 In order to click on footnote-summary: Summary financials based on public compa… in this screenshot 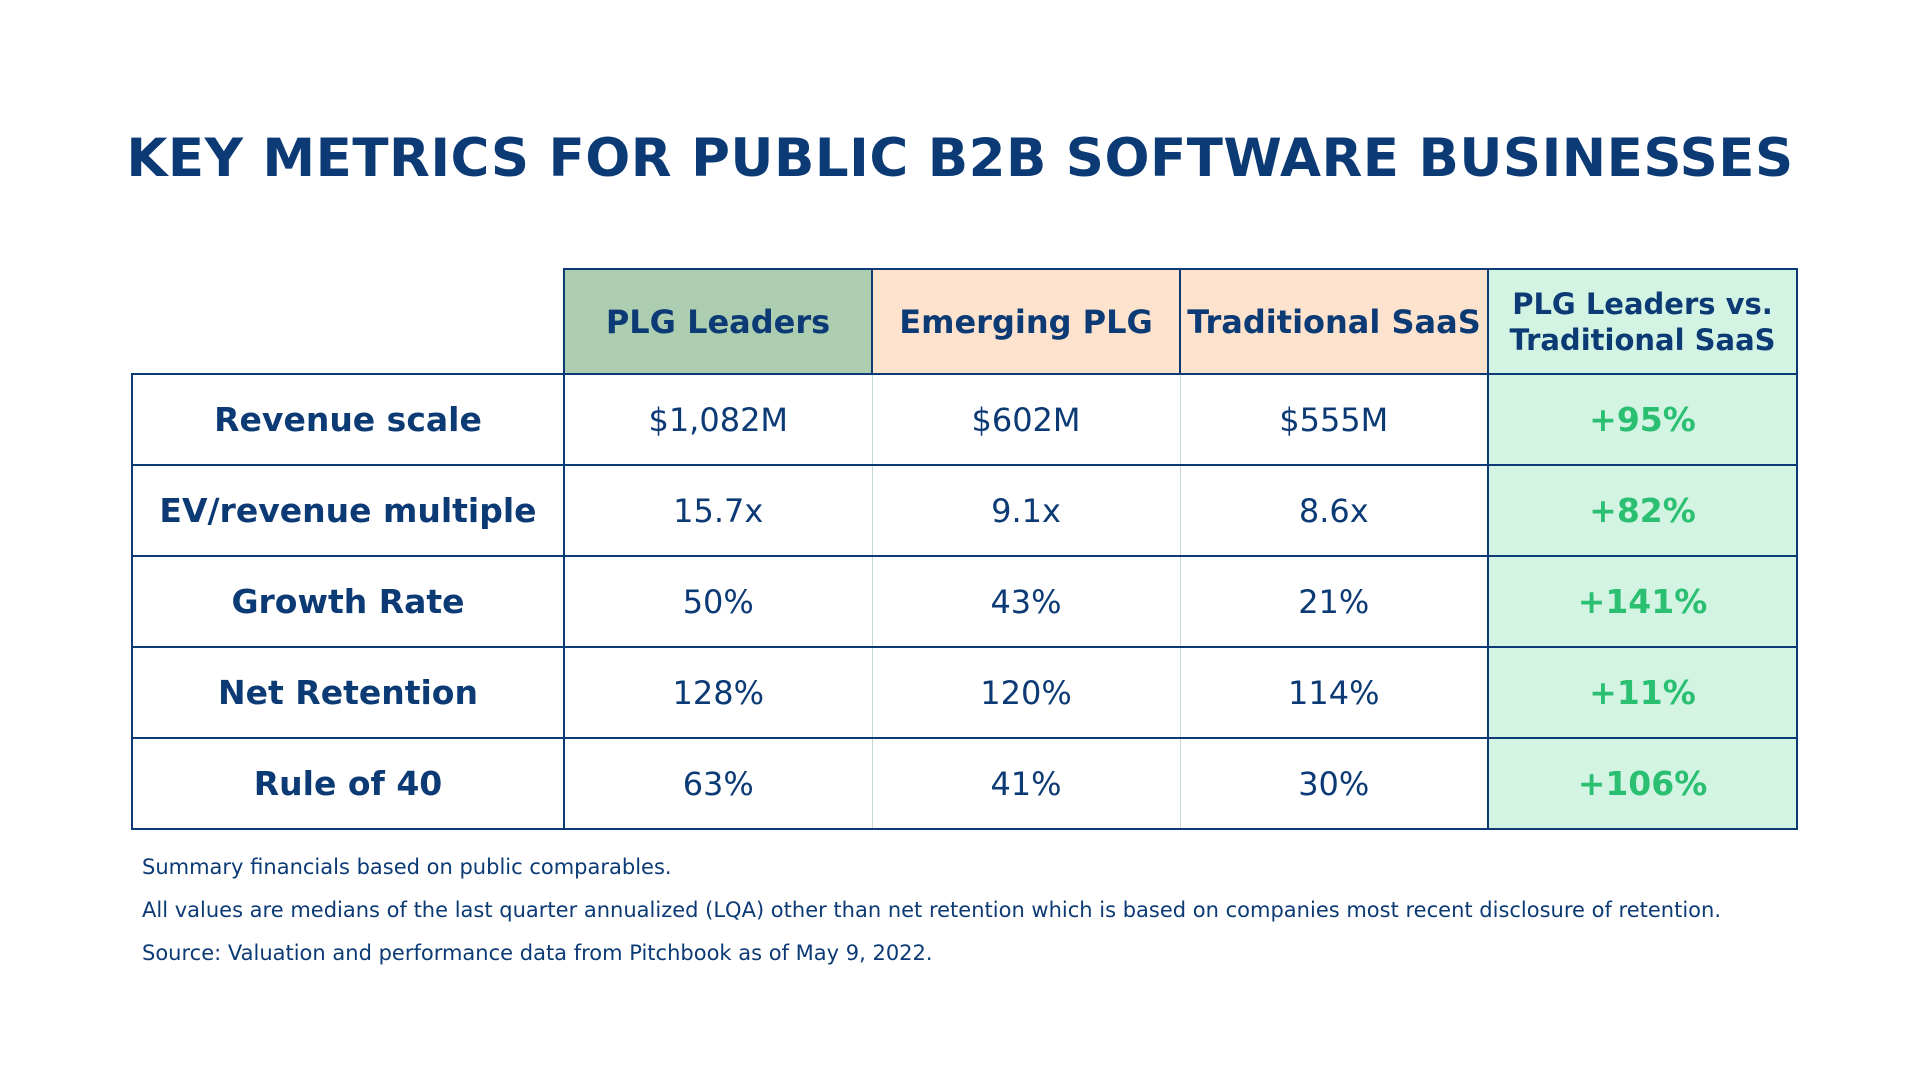, I will do `click(407, 867)`.